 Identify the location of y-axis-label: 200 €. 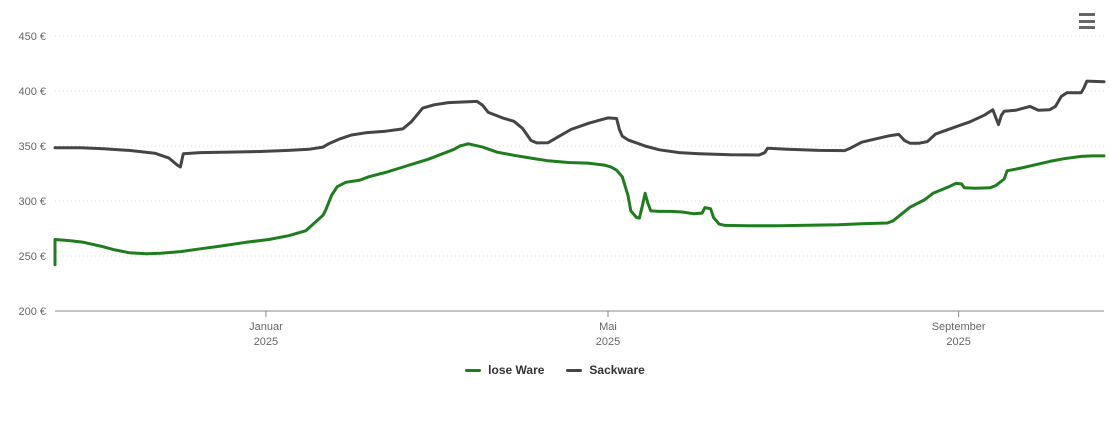
(32, 312).